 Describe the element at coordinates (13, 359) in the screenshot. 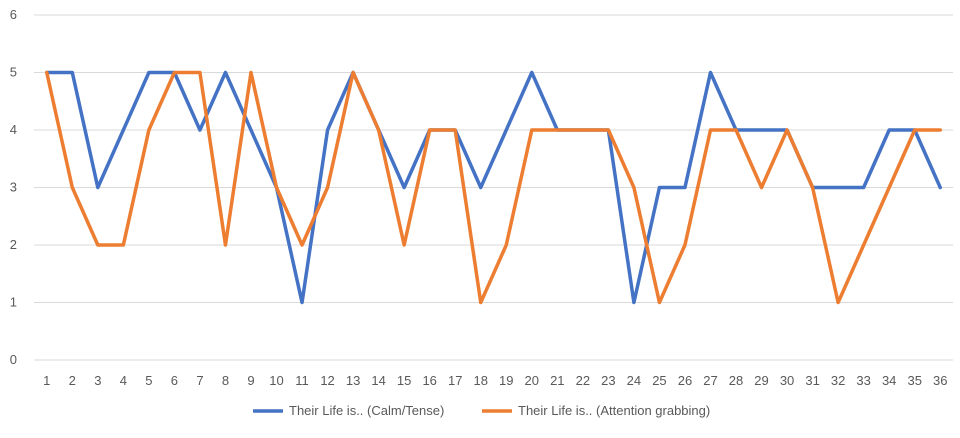

I see `y-tick-label: 0` at that location.